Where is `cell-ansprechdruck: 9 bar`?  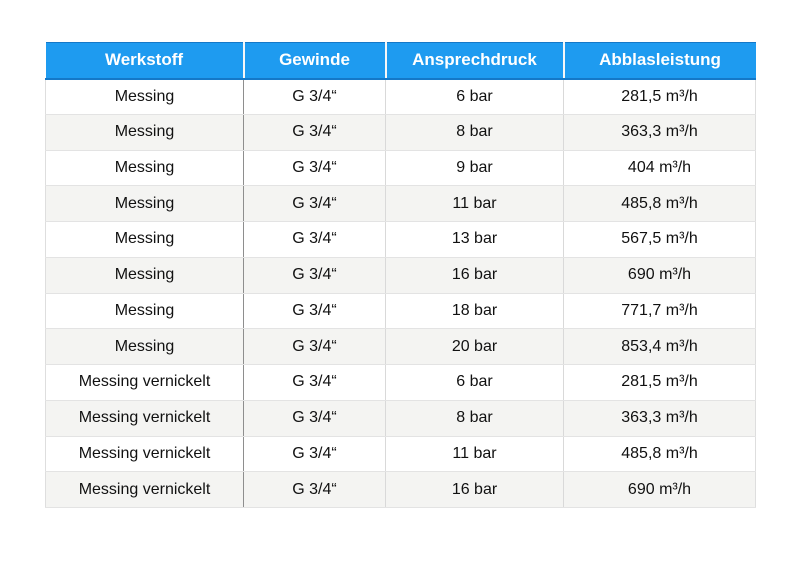
cell-ansprechdruck: 9 bar is located at coordinates (474, 168).